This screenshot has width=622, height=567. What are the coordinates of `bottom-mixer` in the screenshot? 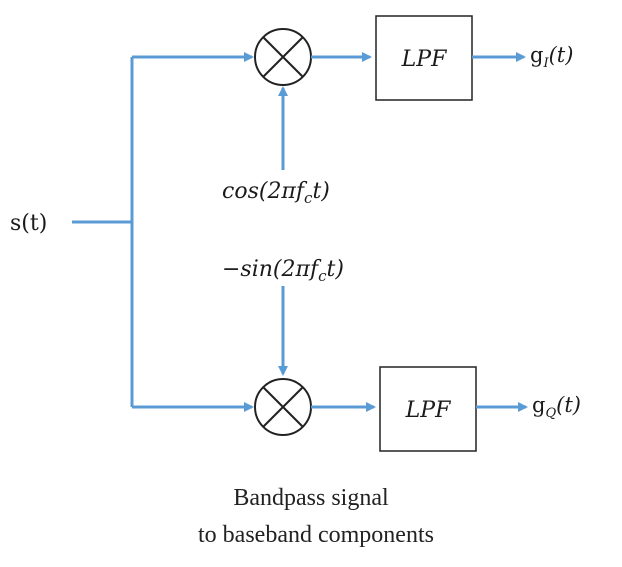 It's located at (283, 407).